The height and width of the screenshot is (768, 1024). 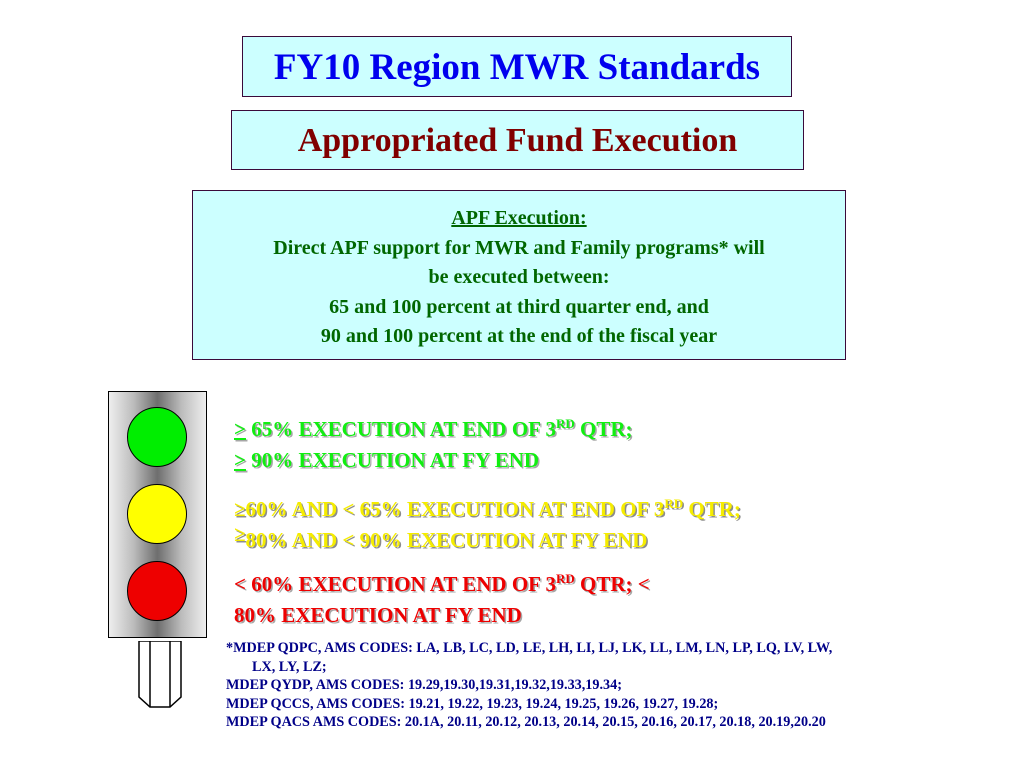 What do you see at coordinates (395, 584) in the screenshot?
I see `red-line-1-text: < 60% EXECUTION AT END OF 3` at bounding box center [395, 584].